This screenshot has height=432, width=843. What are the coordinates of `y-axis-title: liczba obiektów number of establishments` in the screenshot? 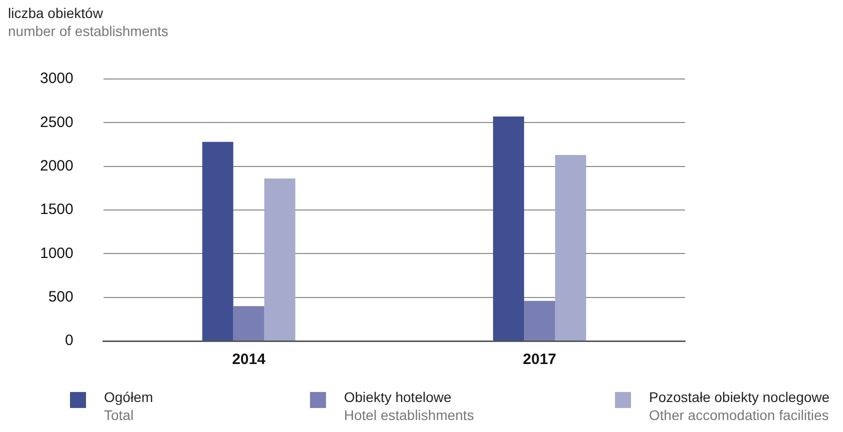 It's located at (88, 22).